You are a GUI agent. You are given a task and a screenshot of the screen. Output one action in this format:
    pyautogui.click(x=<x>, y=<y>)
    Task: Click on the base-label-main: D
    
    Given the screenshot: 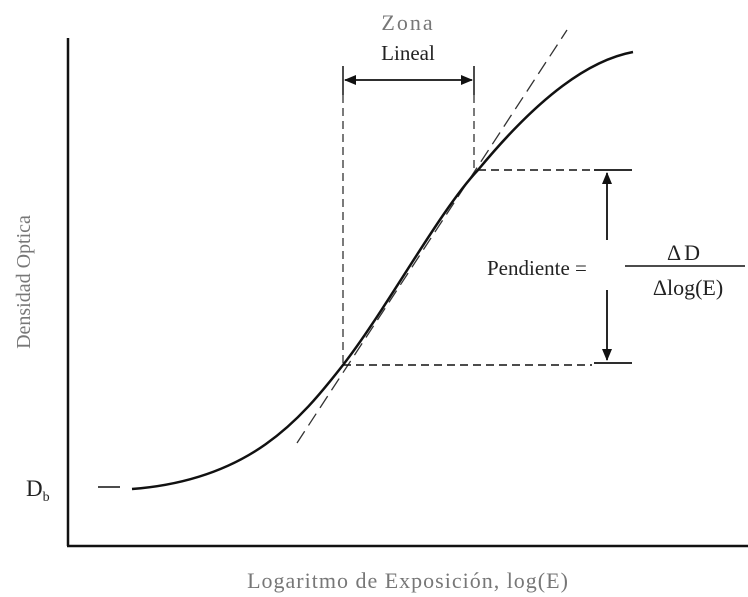 What is the action you would take?
    pyautogui.click(x=34, y=488)
    